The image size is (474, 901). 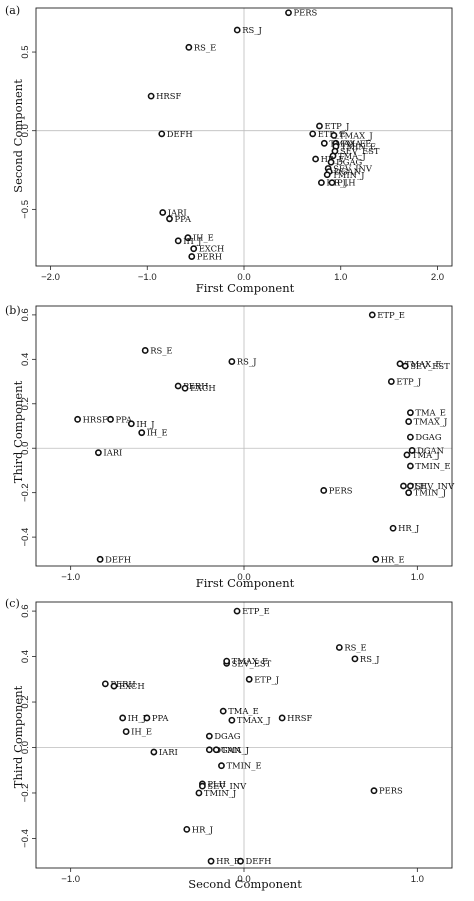 What do you see at coordinates (25, 359) in the screenshot?
I see `panel-b-ytick-label: 0.4` at bounding box center [25, 359].